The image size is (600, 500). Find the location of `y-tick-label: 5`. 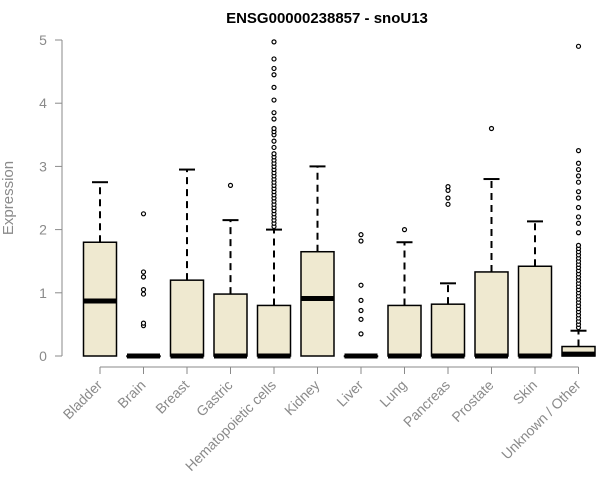

y-tick-label: 5 is located at coordinates (43, 40).